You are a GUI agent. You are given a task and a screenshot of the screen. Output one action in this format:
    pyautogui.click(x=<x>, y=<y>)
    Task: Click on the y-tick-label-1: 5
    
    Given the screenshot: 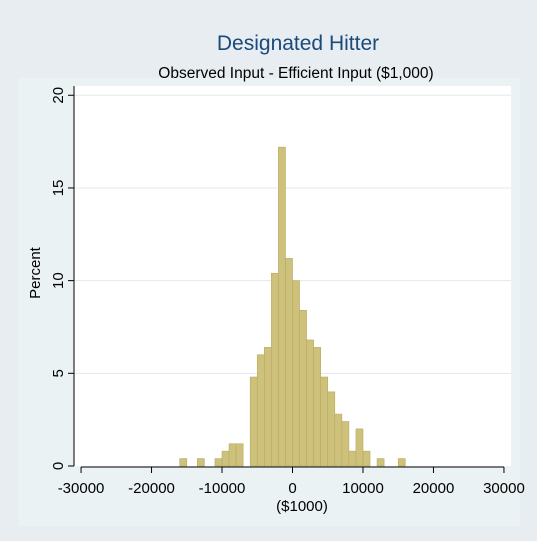 What is the action you would take?
    pyautogui.click(x=58, y=373)
    